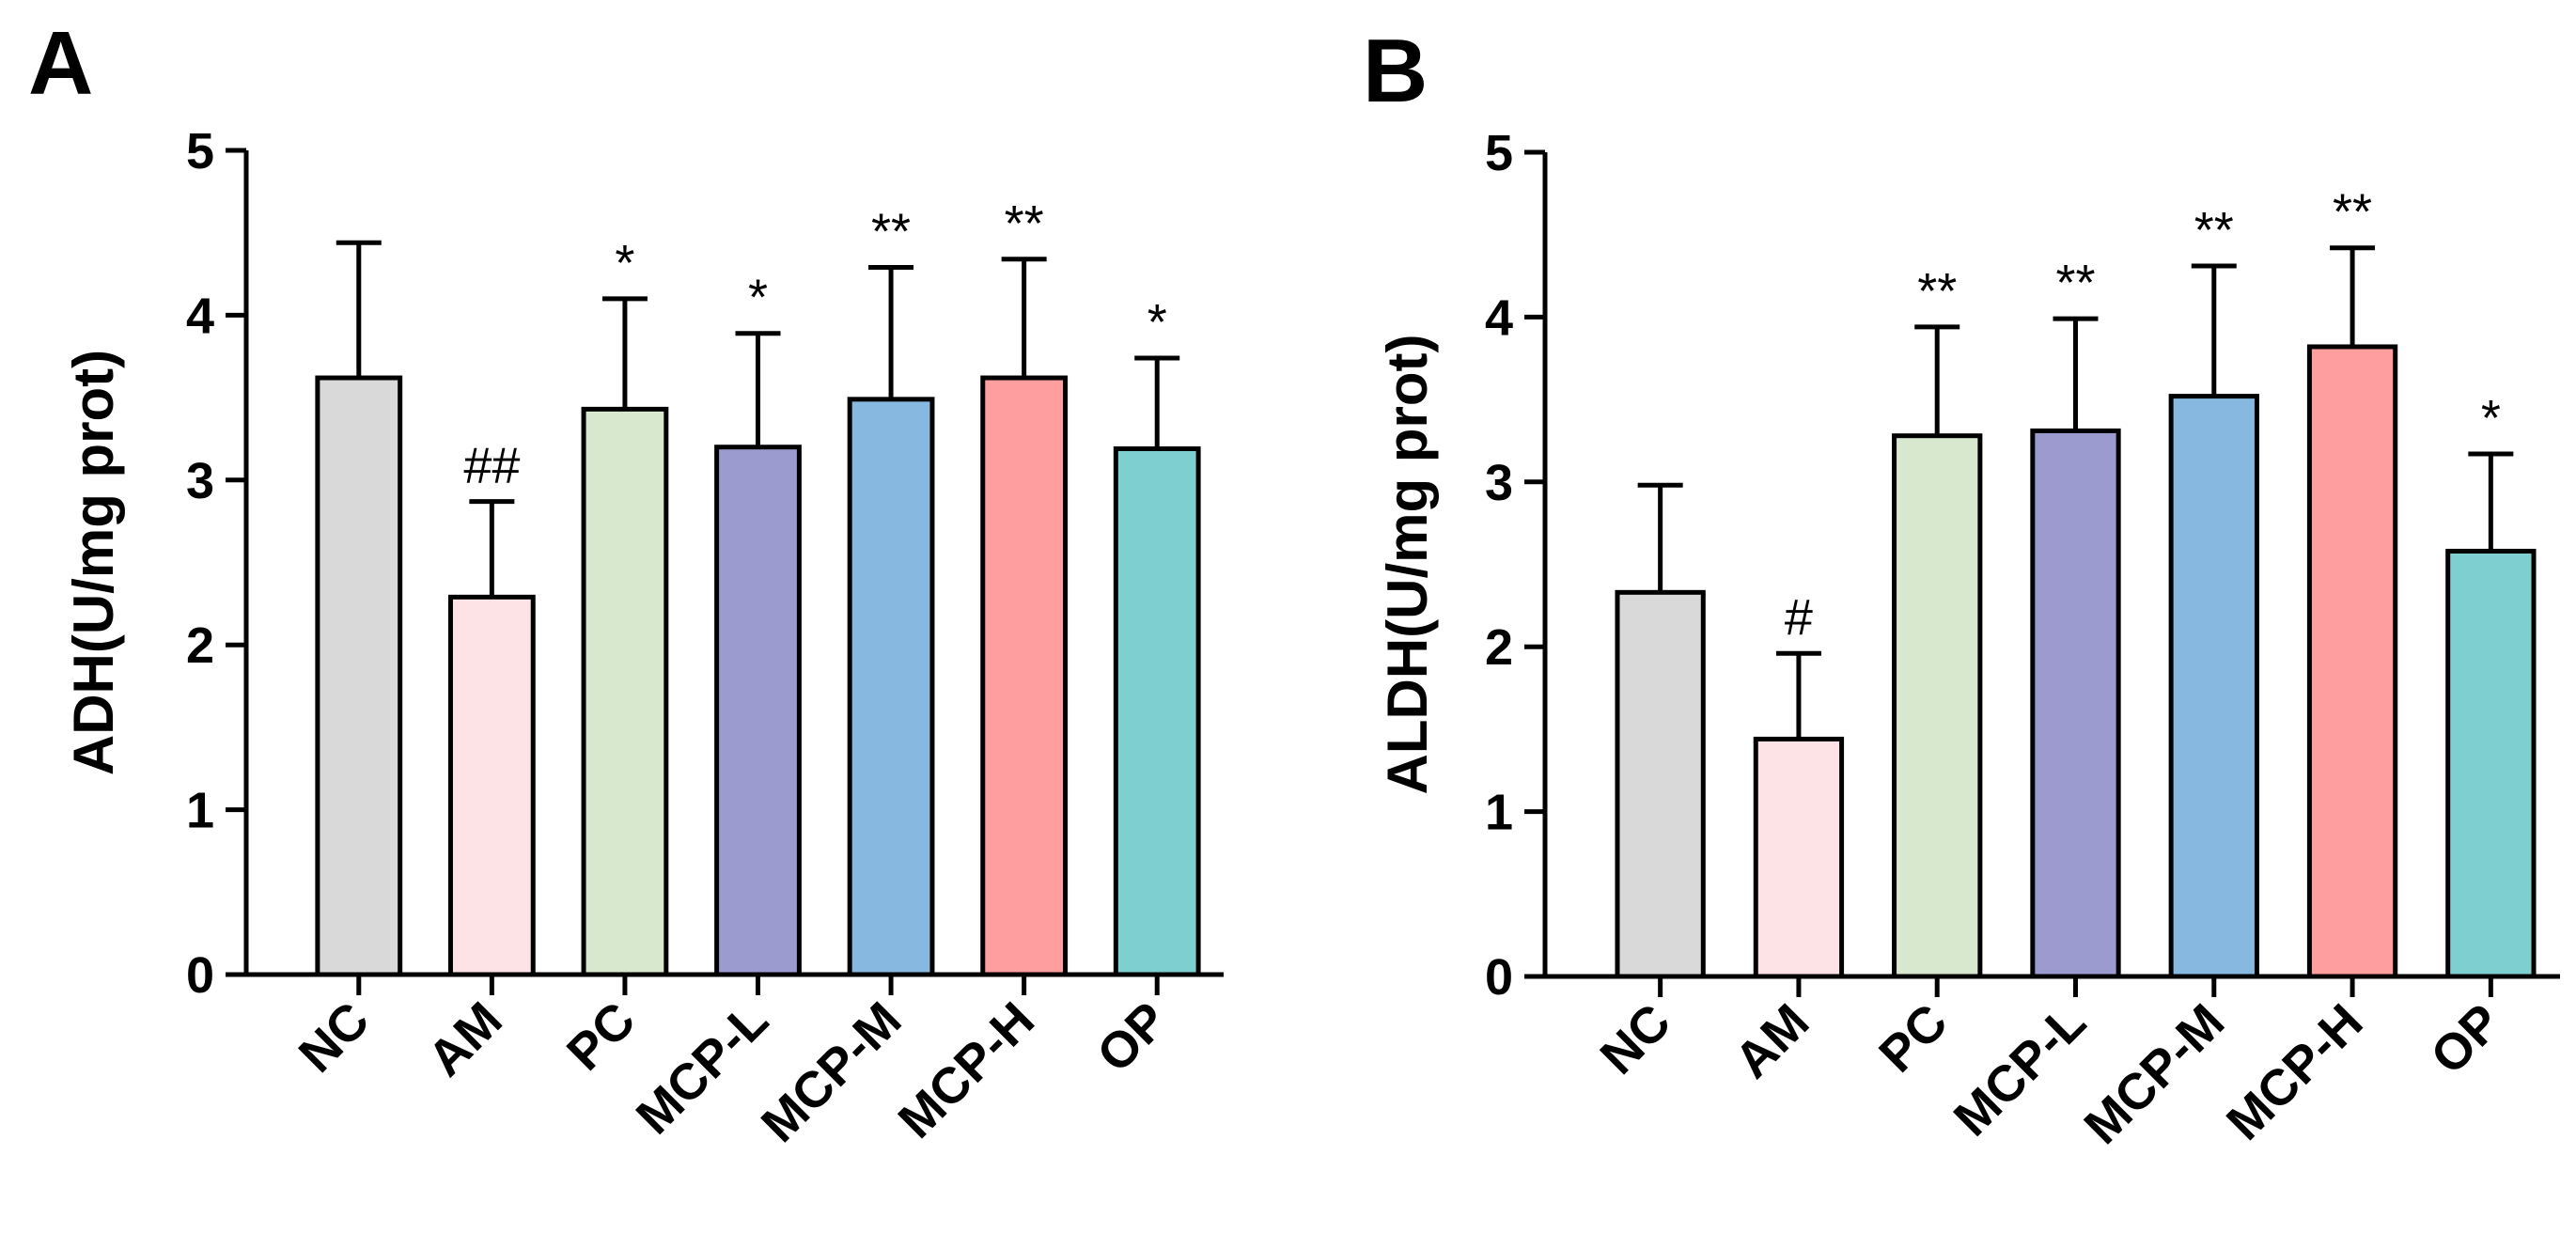  I want to click on panel-letter: B, so click(1395, 71).